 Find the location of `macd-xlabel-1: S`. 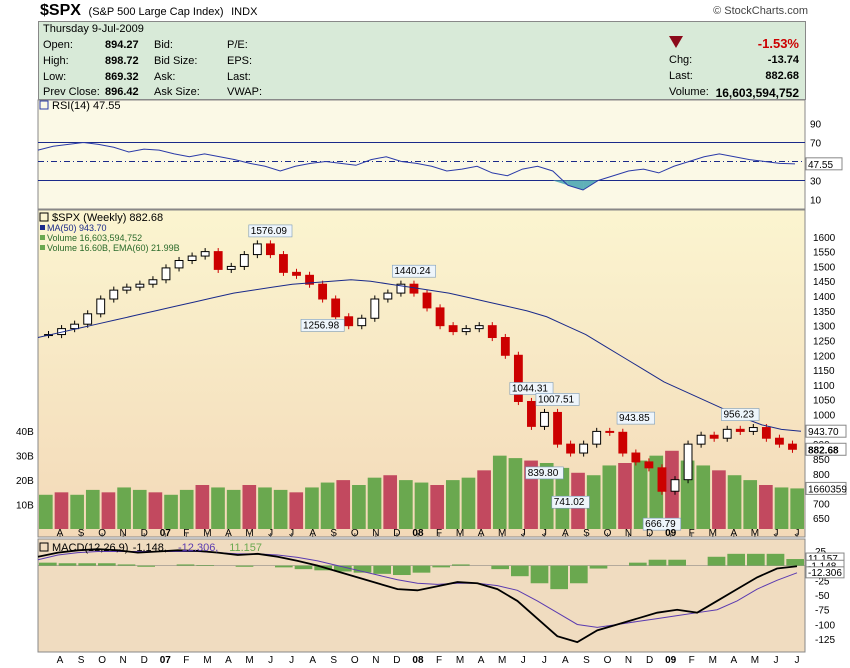

macd-xlabel-1: S is located at coordinates (81, 660).